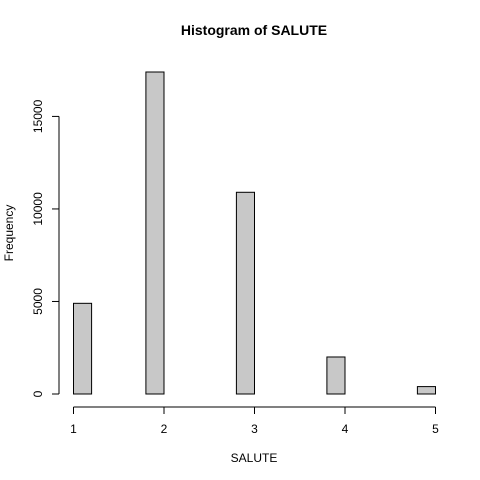  Describe the element at coordinates (38, 301) in the screenshot. I see `y-tick-label: 5000` at that location.